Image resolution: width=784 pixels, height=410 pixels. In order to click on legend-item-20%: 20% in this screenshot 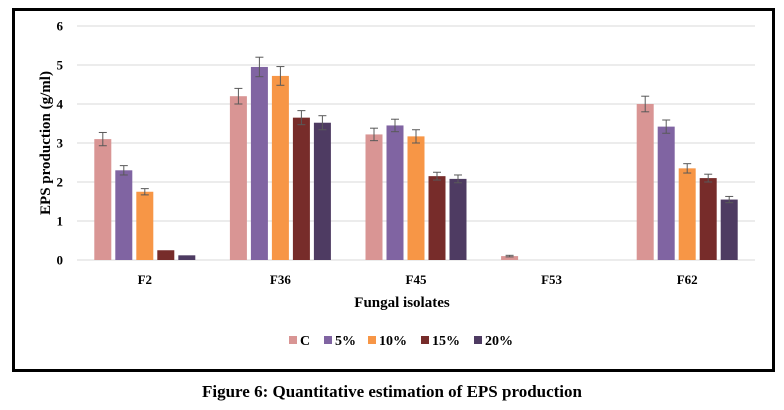, I will do `click(493, 341)`.